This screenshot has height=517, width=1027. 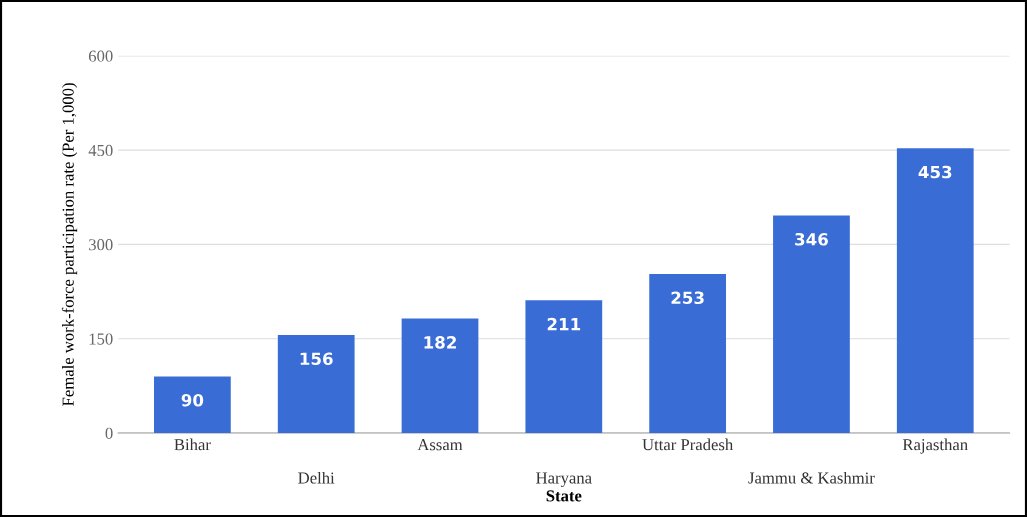 I want to click on data-label: 346, so click(x=811, y=239).